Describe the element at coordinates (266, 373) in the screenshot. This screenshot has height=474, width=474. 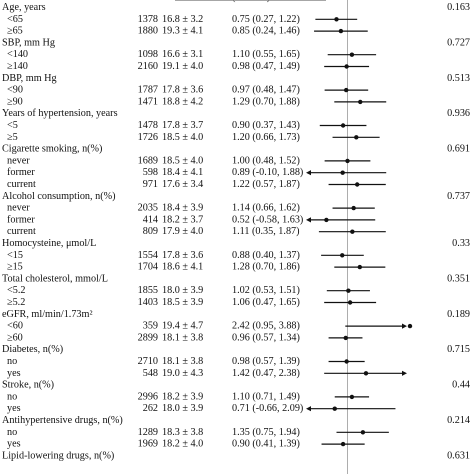
I see `ci-text: 1.42 (0.47, 2.38)` at that location.